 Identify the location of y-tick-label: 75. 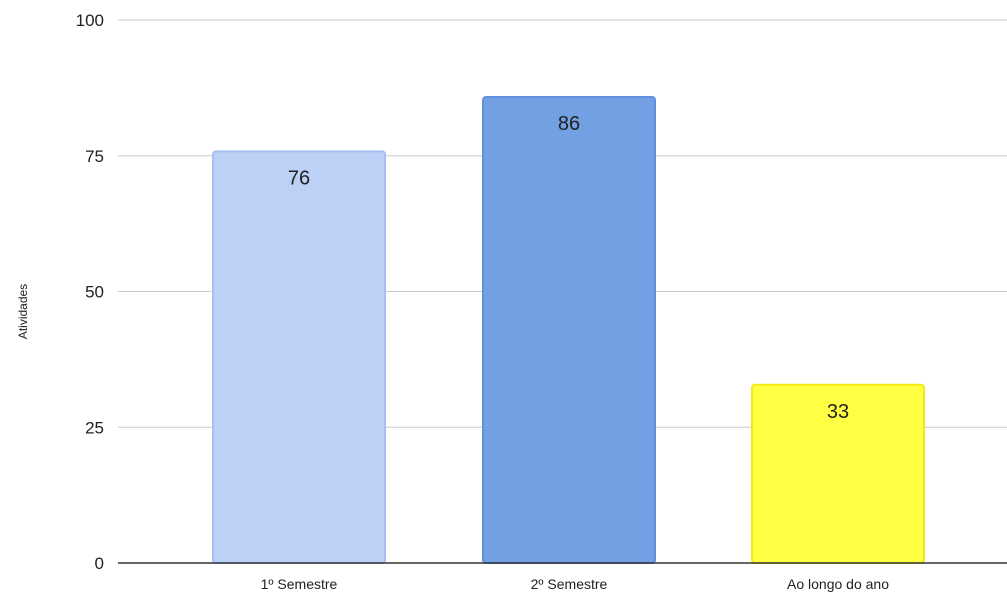
(94, 156).